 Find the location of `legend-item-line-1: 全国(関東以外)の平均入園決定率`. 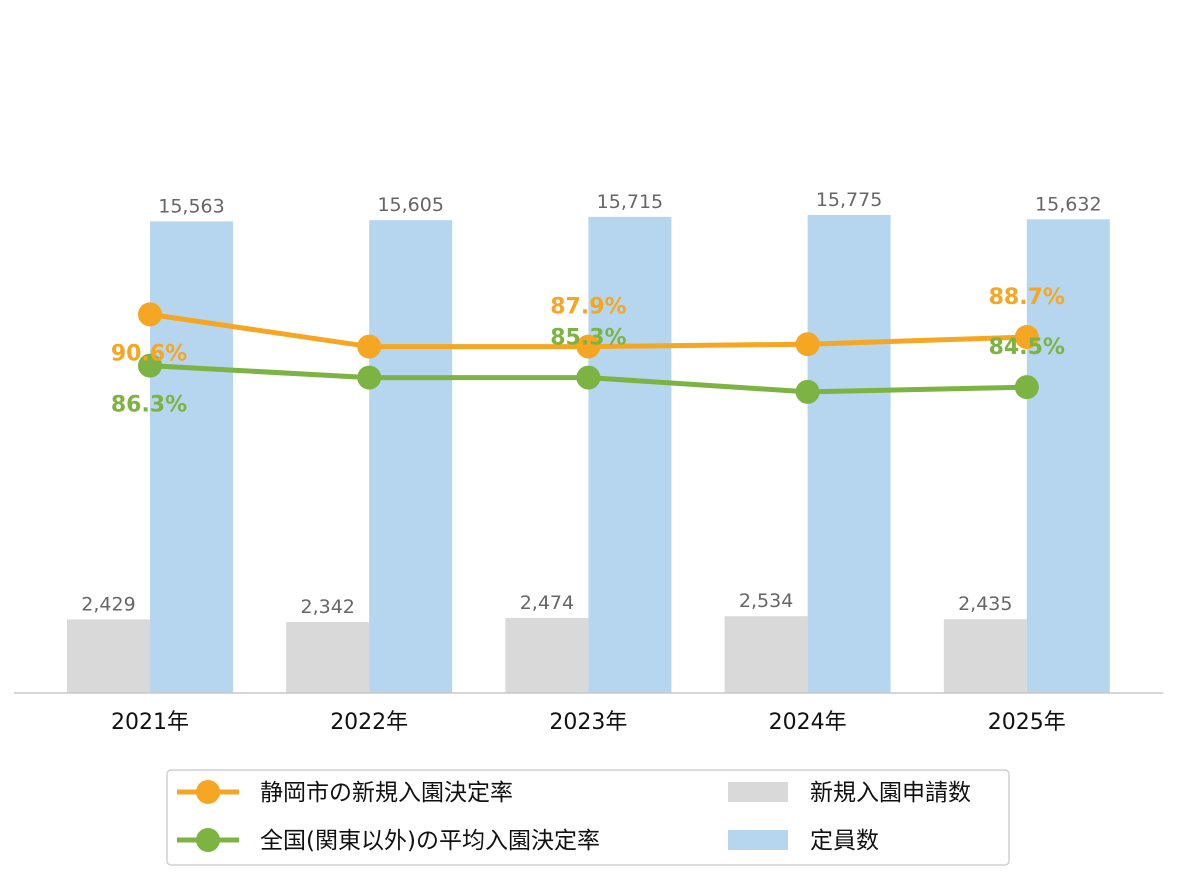

legend-item-line-1: 全国(関東以外)の平均入園決定率 is located at coordinates (388, 841).